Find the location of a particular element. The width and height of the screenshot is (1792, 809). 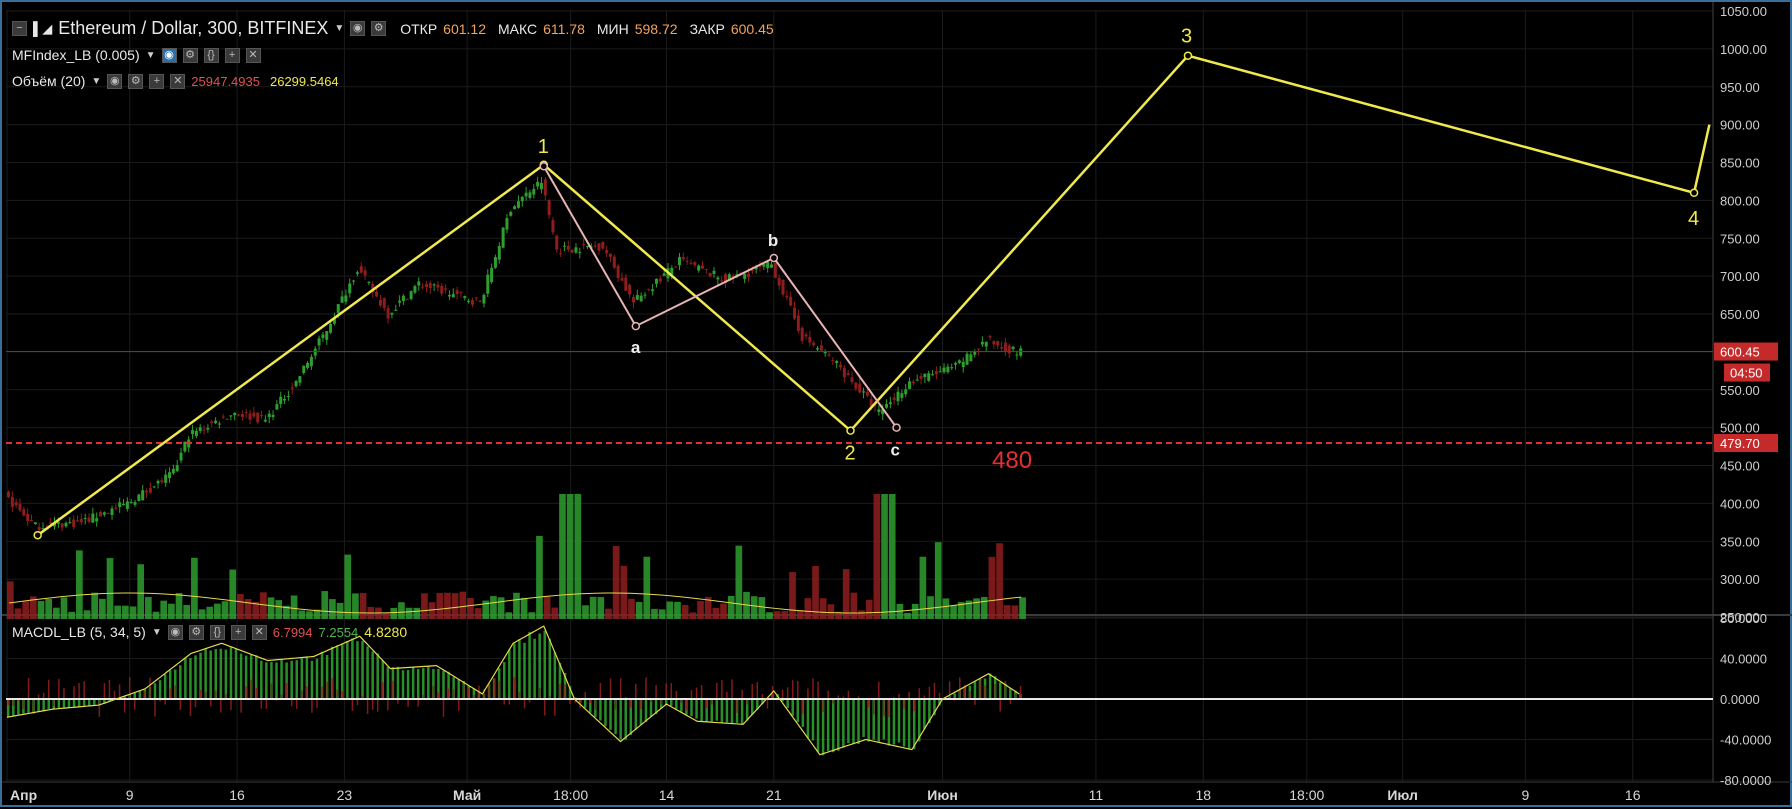

time-tick-label: Апр is located at coordinates (23, 795).